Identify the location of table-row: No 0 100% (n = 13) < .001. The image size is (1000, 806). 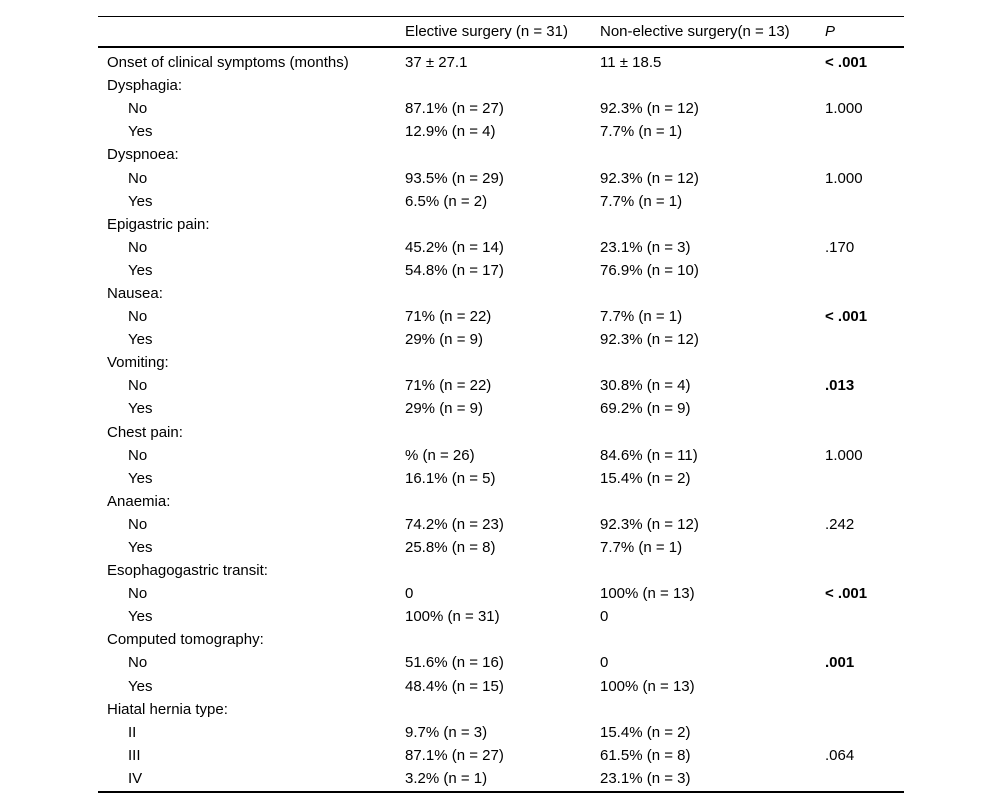
(501, 593).